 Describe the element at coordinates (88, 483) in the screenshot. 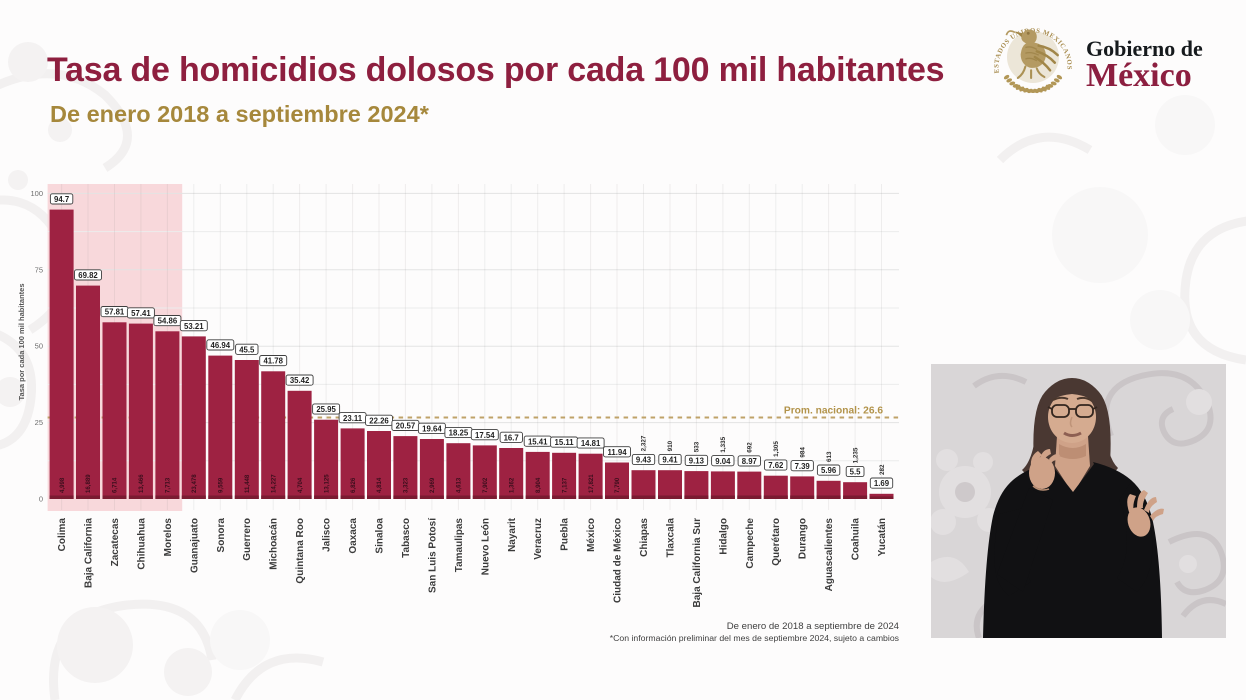

I see `svg-text: 16,889` at that location.